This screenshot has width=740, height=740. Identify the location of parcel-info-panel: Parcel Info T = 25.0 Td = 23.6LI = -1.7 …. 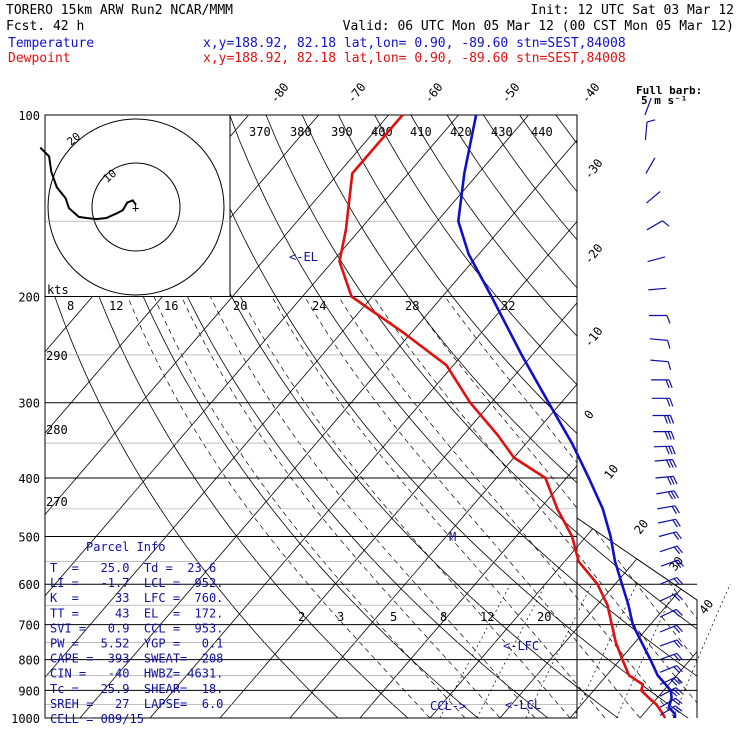
(136, 633).